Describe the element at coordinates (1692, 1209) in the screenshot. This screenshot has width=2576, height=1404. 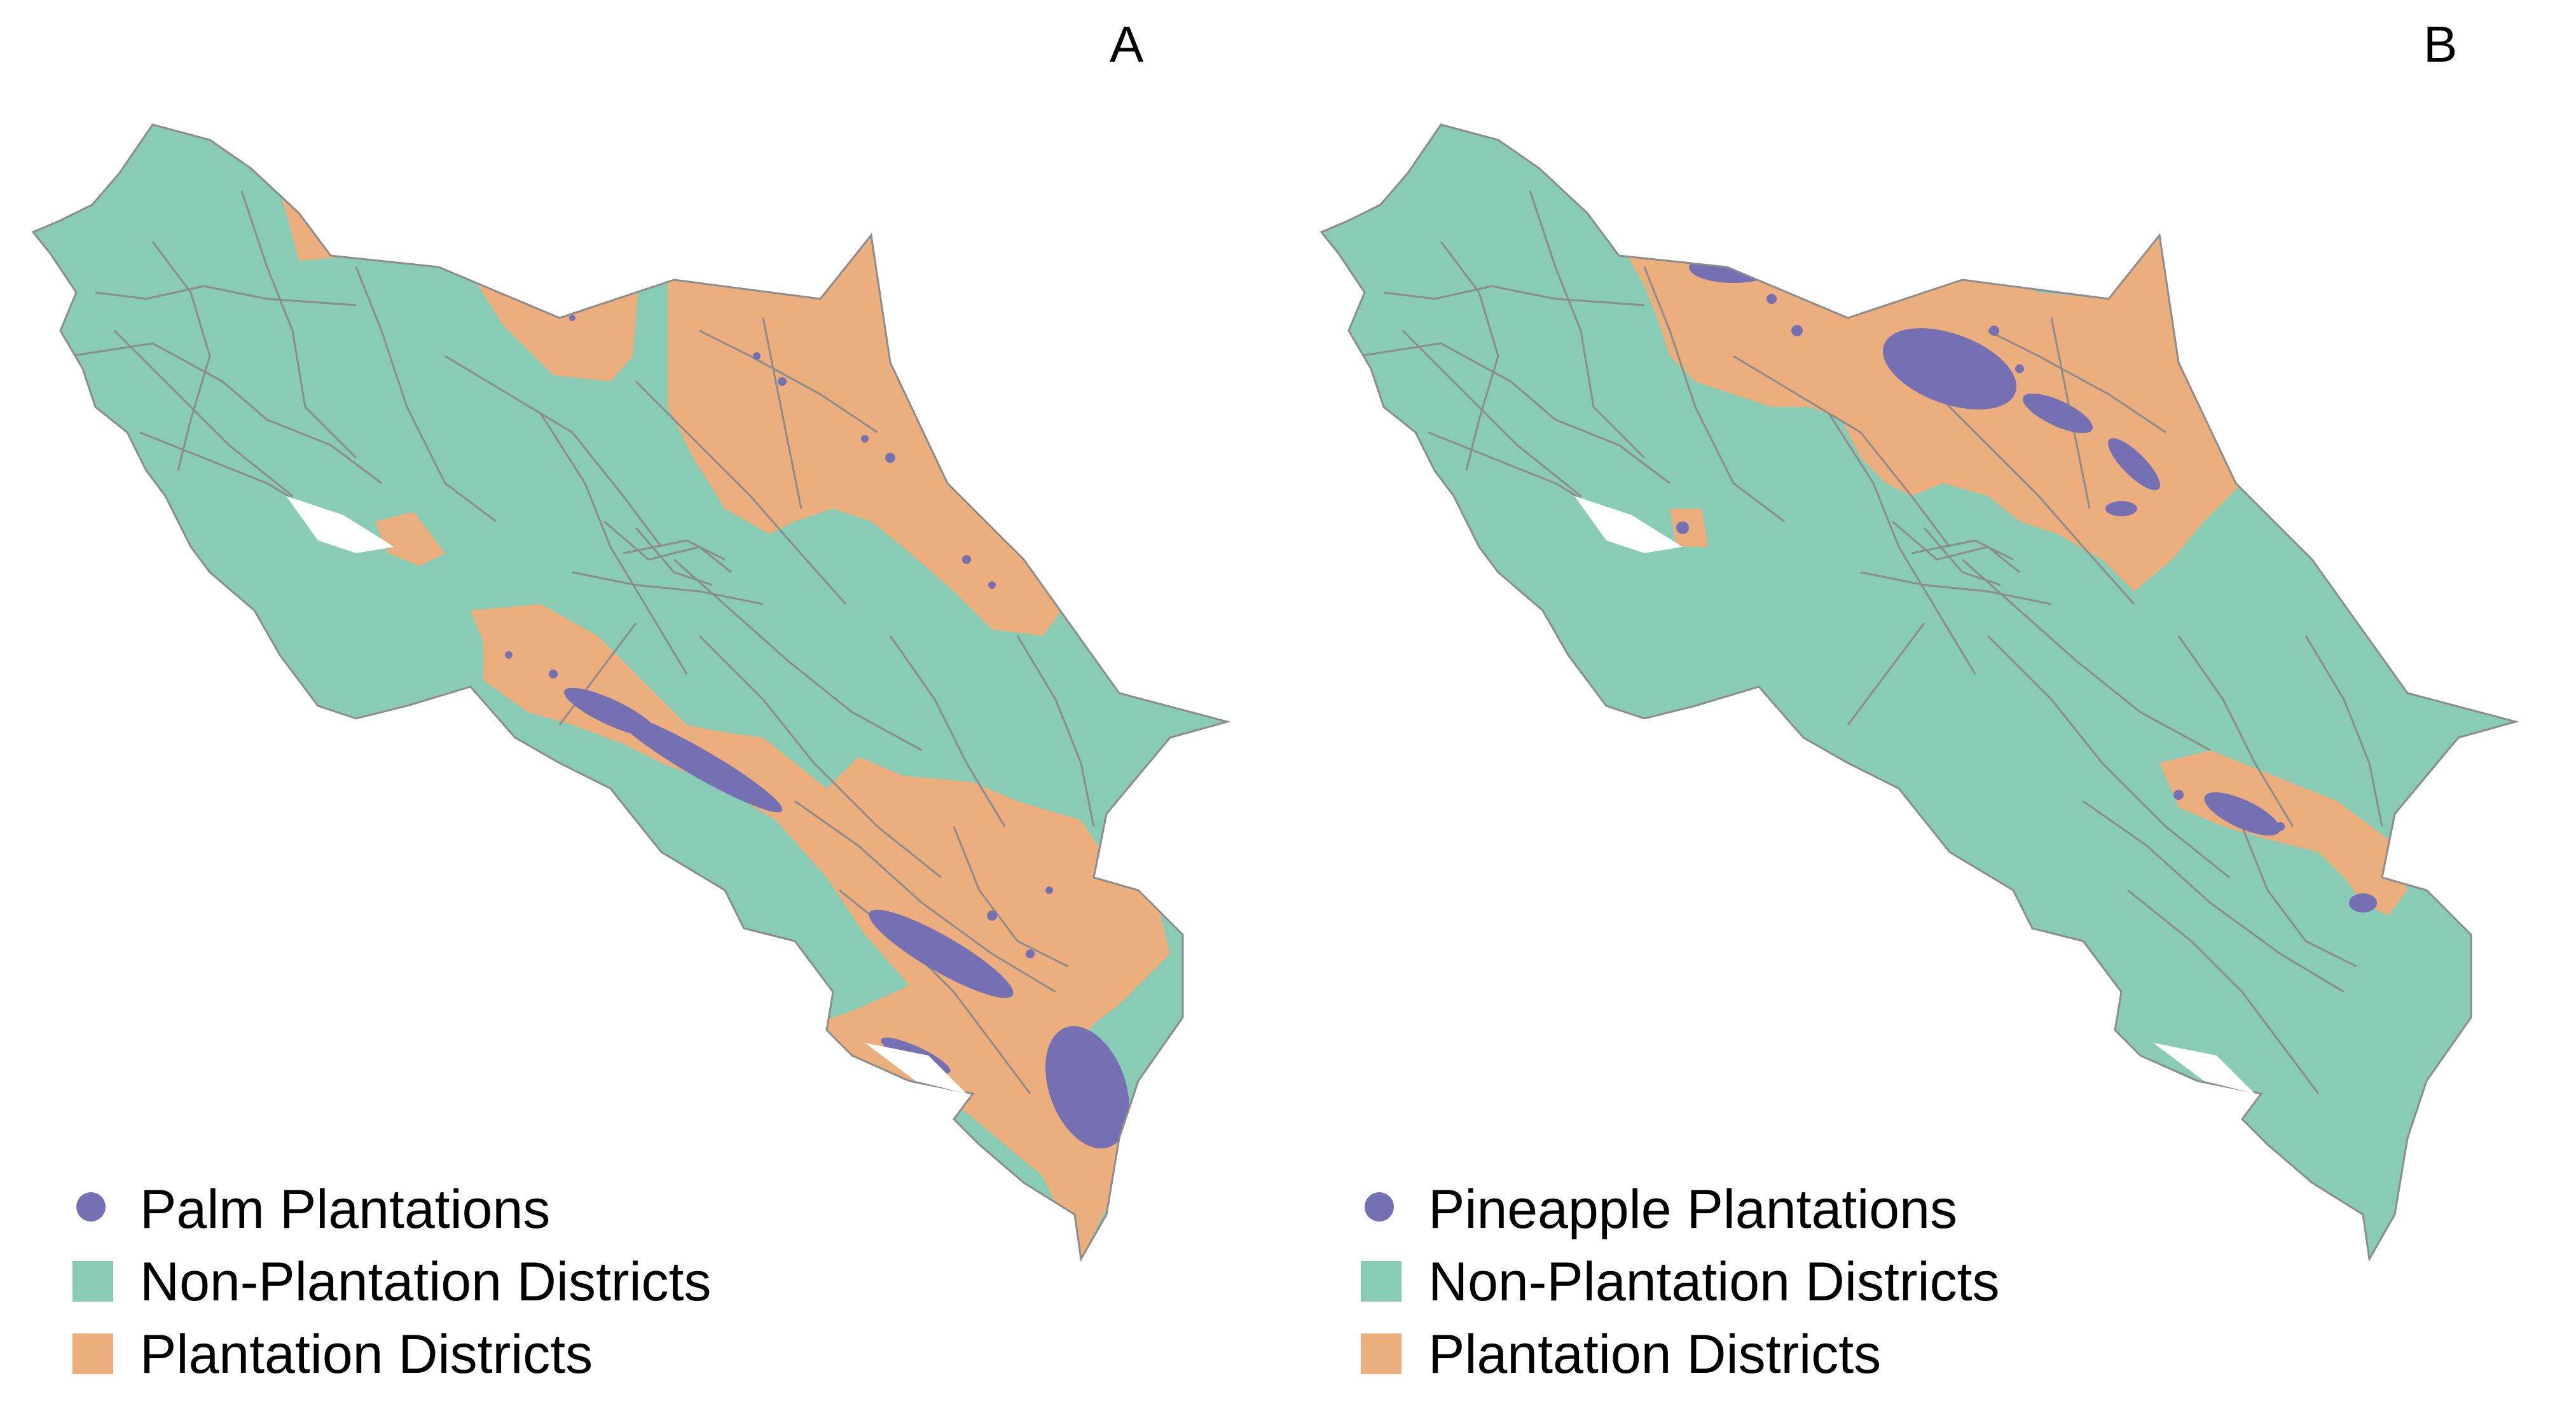
I see `legend-label-plantations: Pineapple Plantations` at that location.